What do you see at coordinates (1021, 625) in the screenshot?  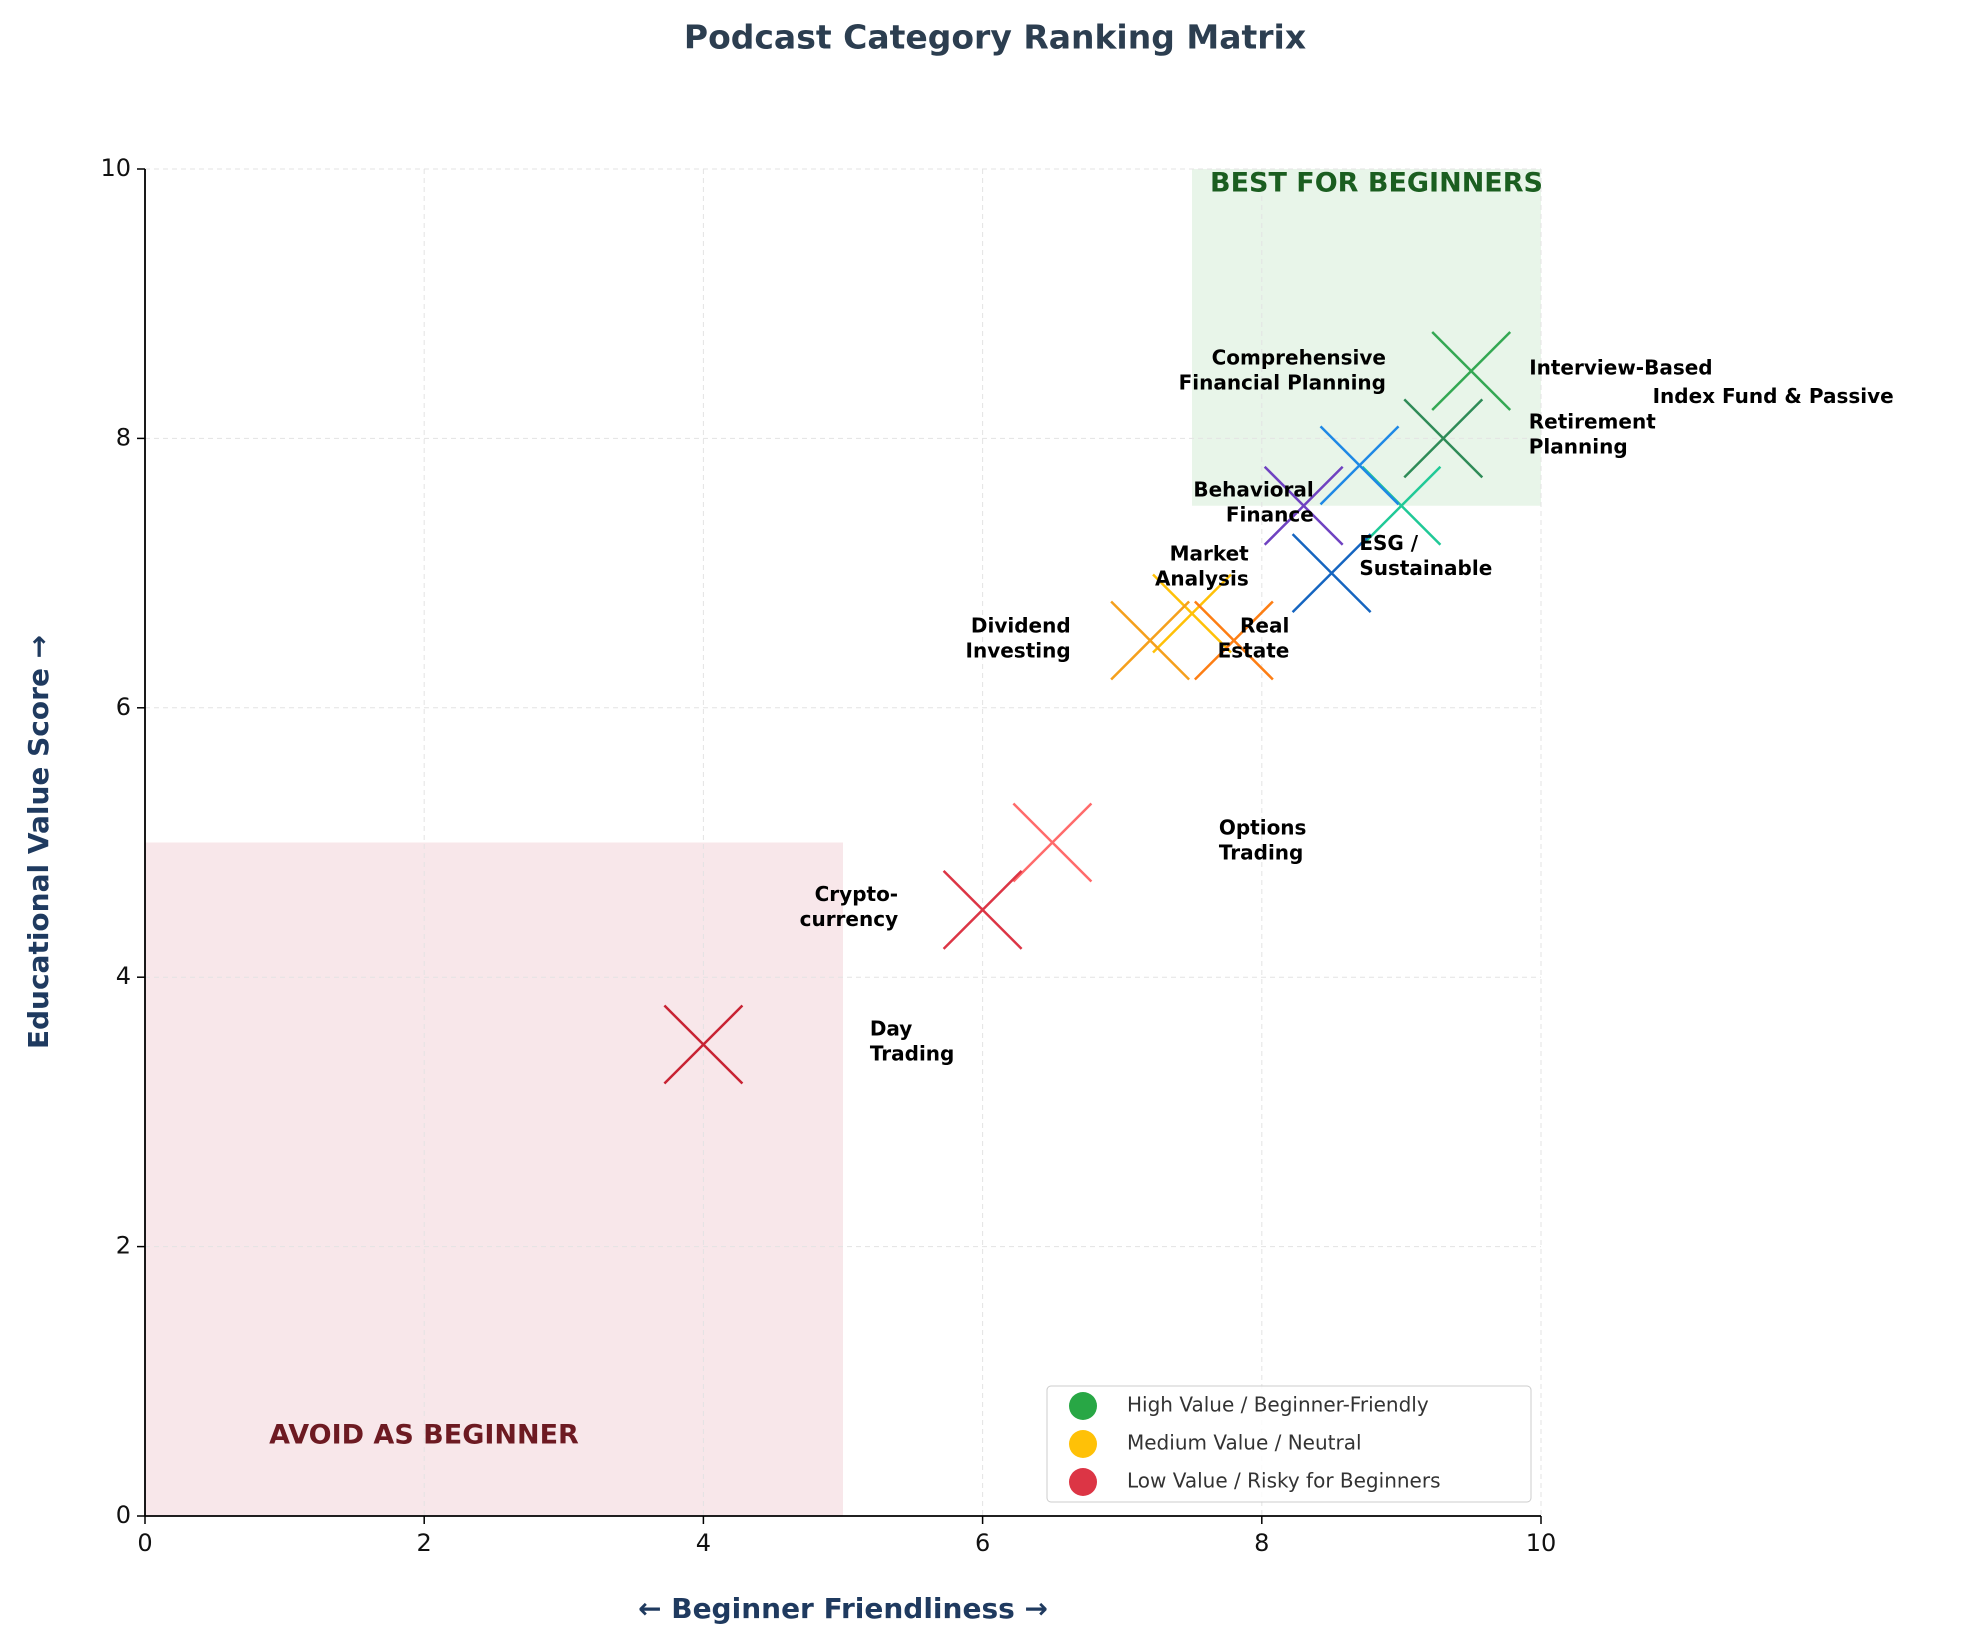 I see `point-label-line: Dividend` at bounding box center [1021, 625].